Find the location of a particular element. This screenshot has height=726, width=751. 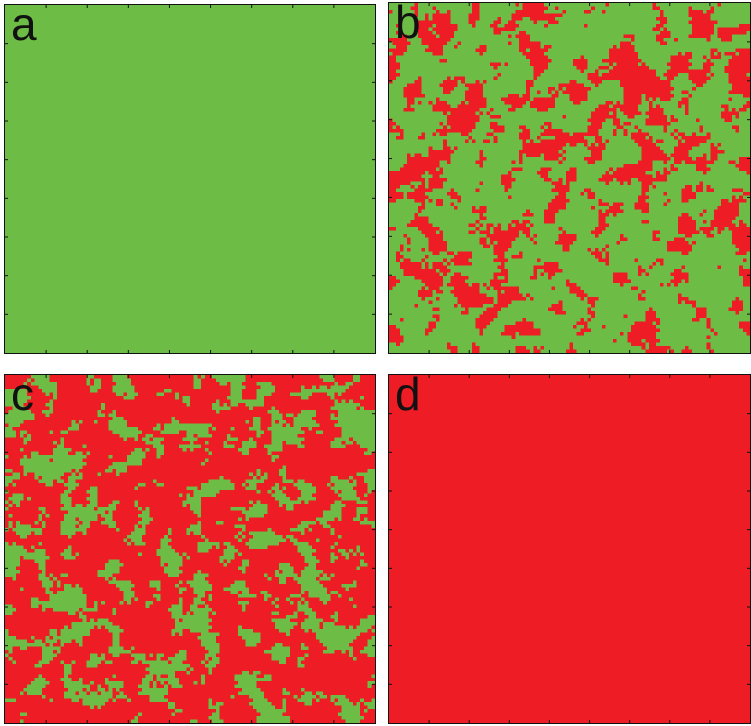

panel-label-c: c is located at coordinates (22, 397).